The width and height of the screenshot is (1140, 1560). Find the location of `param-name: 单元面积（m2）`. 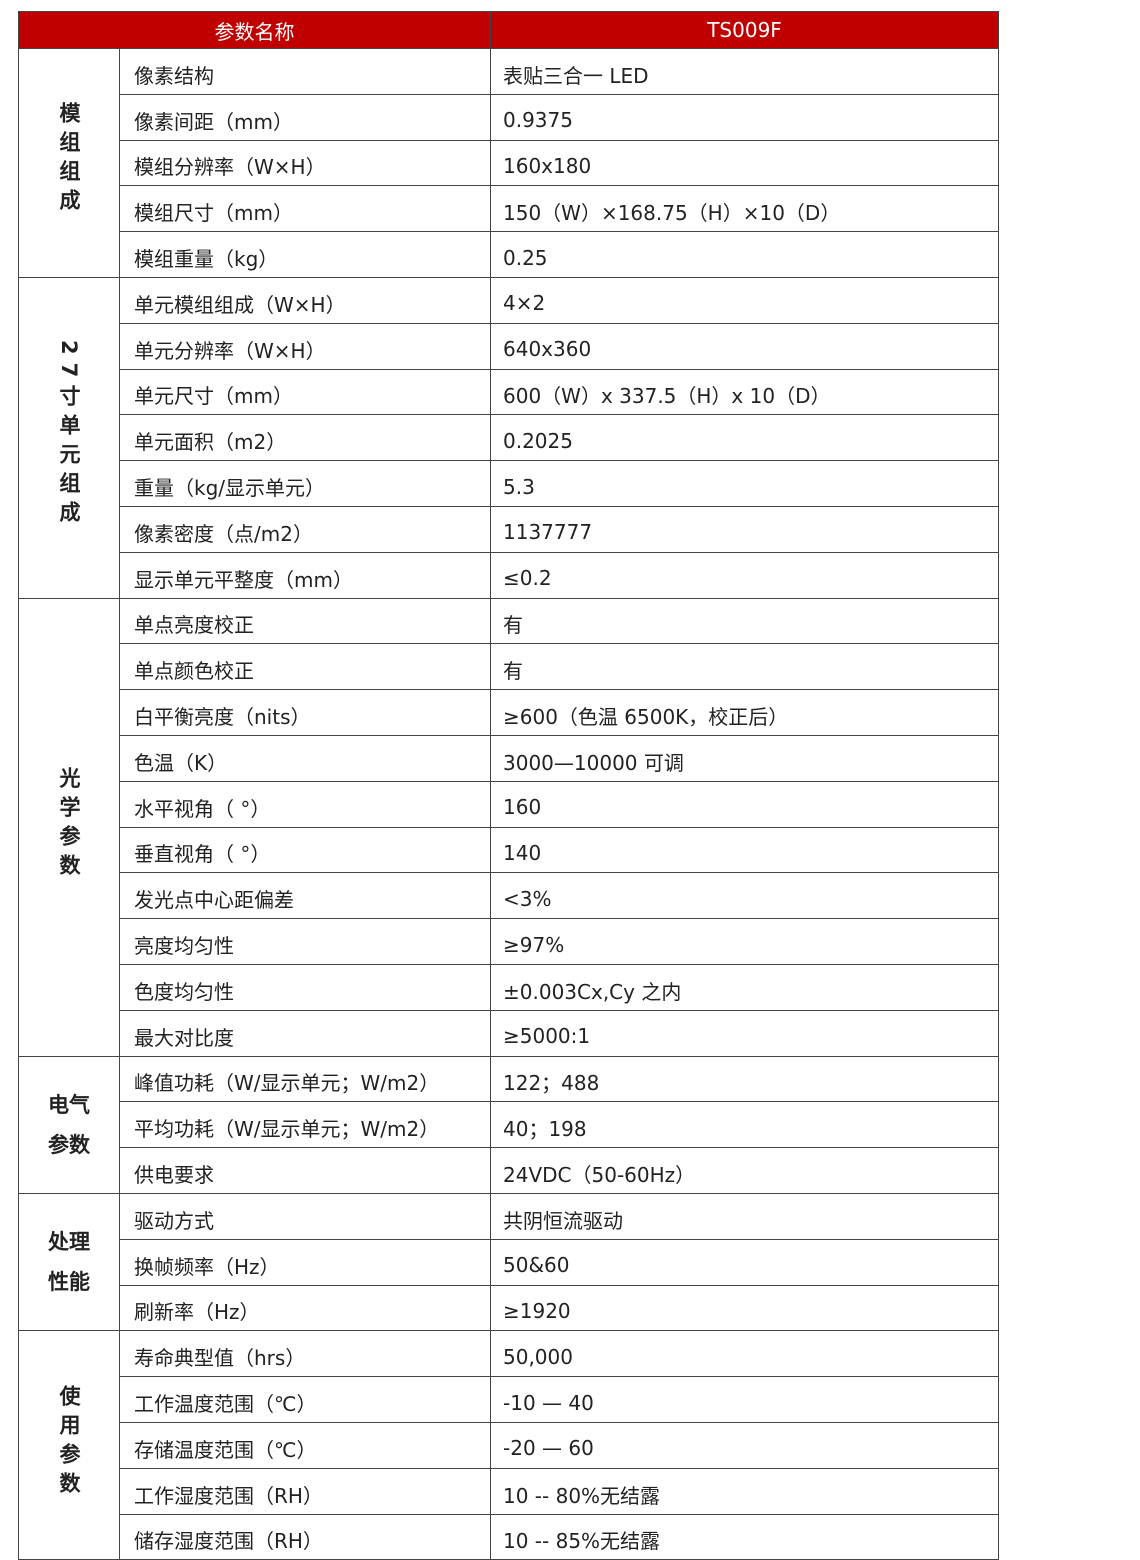

param-name: 单元面积（m2） is located at coordinates (305, 438).